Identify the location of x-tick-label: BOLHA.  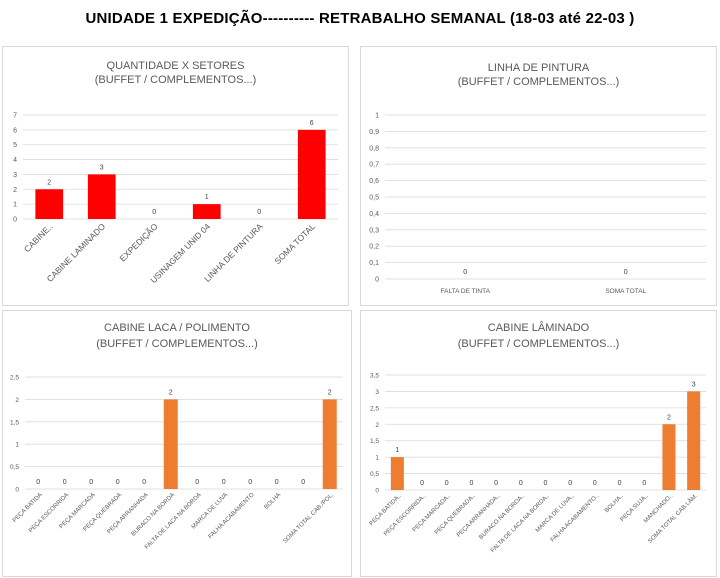
(273, 501).